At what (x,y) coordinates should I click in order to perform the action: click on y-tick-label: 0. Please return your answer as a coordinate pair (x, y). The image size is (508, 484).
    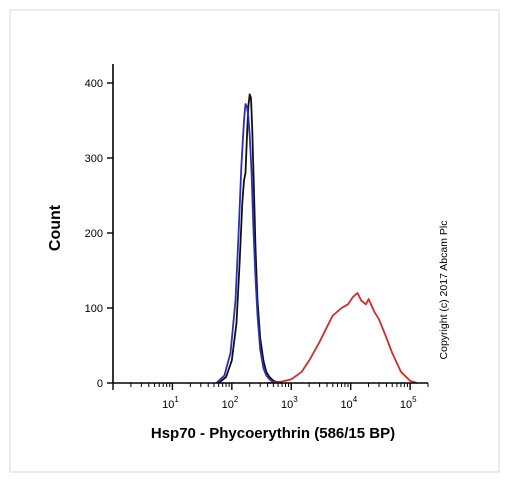
    Looking at the image, I should click on (100, 384).